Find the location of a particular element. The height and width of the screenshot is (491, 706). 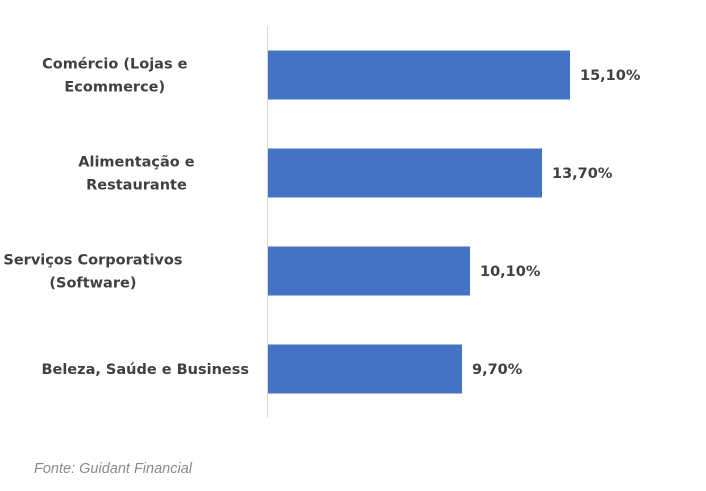

data-label-0: 15,10% is located at coordinates (610, 76).